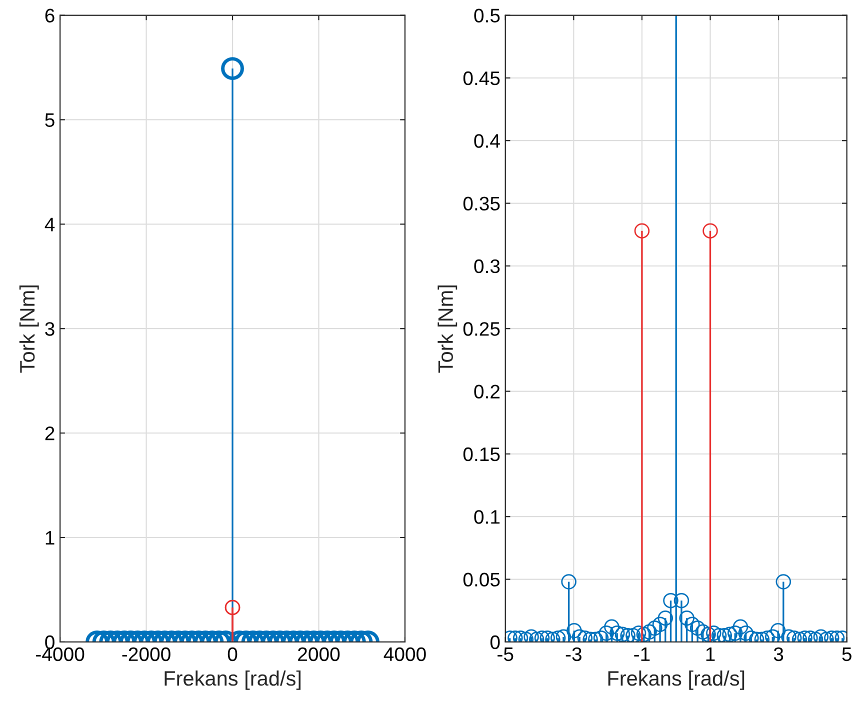  What do you see at coordinates (487, 266) in the screenshot?
I see `y-tick-label: 0.3` at bounding box center [487, 266].